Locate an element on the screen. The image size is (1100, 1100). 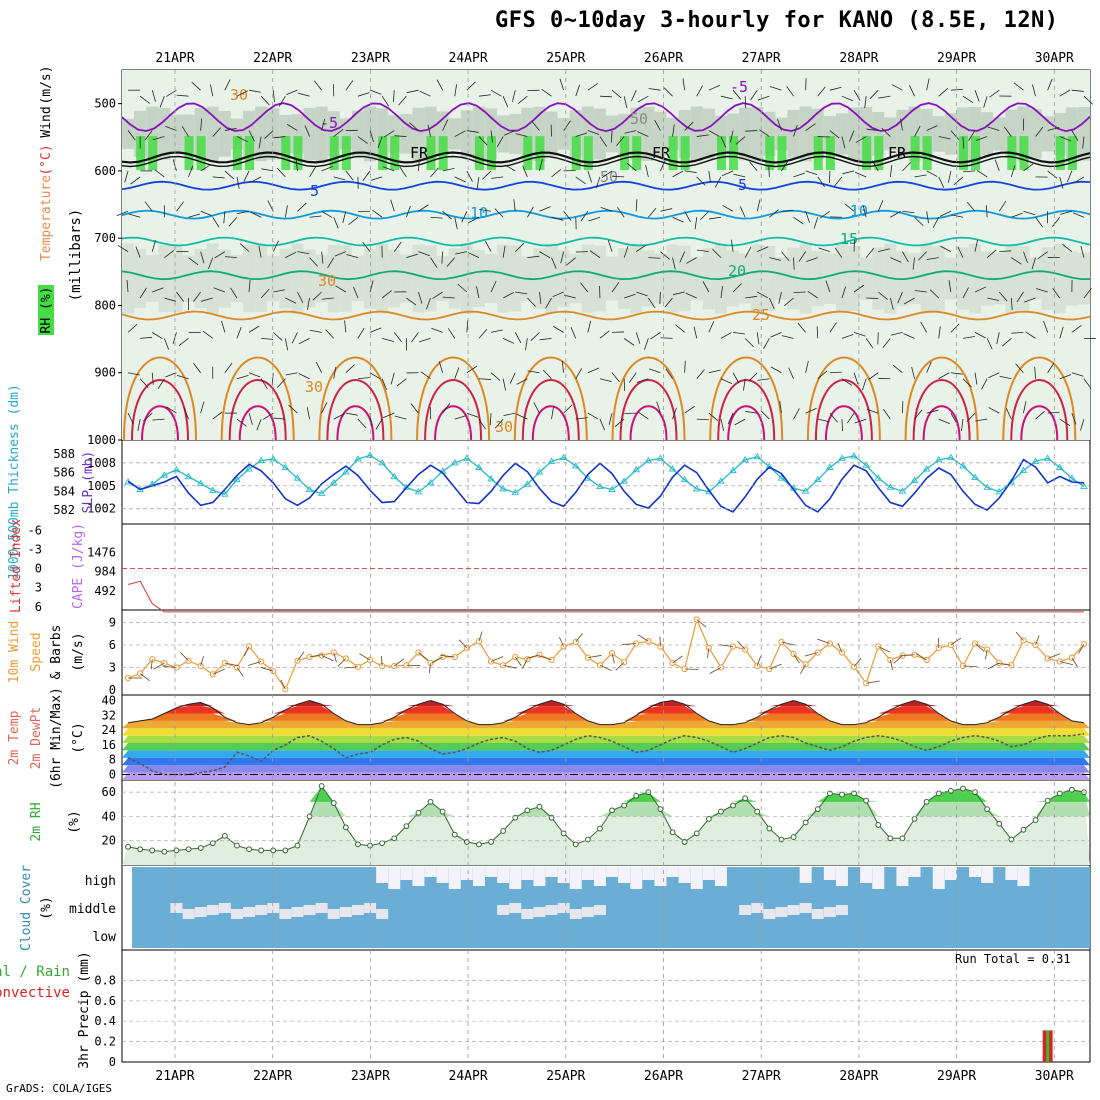
rh-shade-moist is located at coordinates (153, 153).